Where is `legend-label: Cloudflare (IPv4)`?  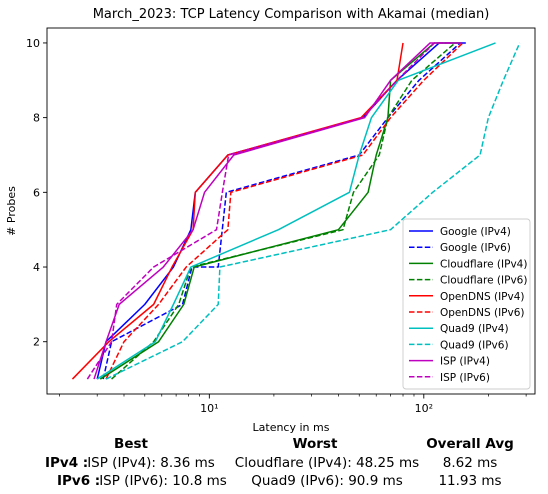 legend-label: Cloudflare (IPv4) is located at coordinates (483, 264).